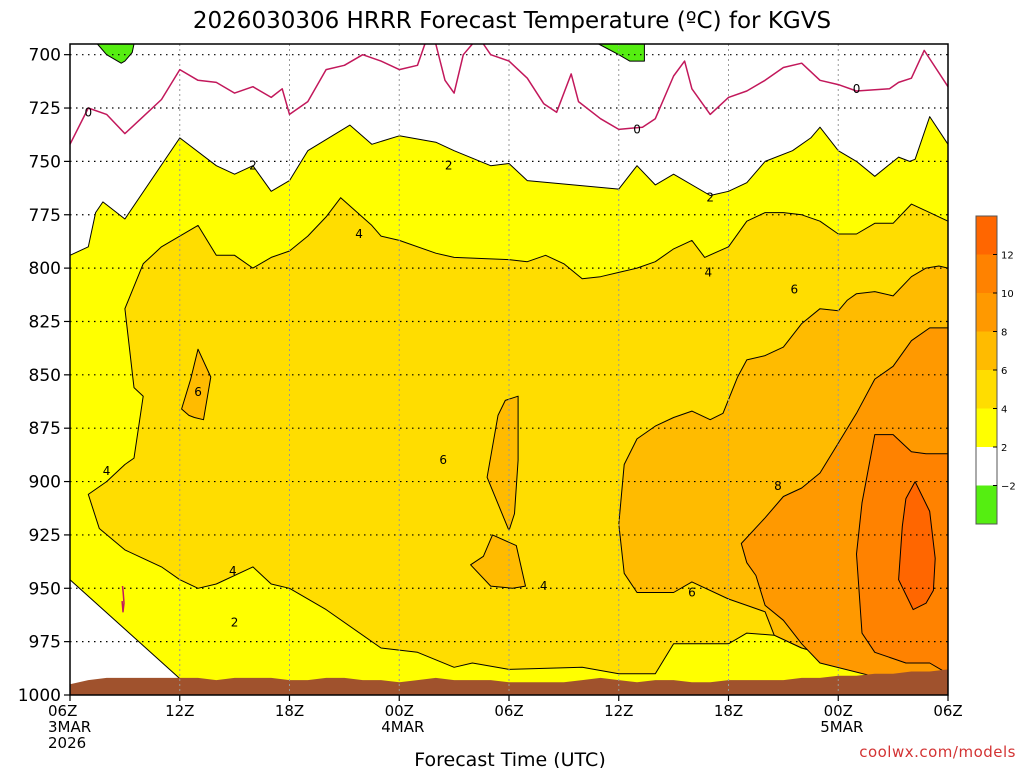  What do you see at coordinates (1004, 333) in the screenshot?
I see `colorbar-label-2: 8` at bounding box center [1004, 333].